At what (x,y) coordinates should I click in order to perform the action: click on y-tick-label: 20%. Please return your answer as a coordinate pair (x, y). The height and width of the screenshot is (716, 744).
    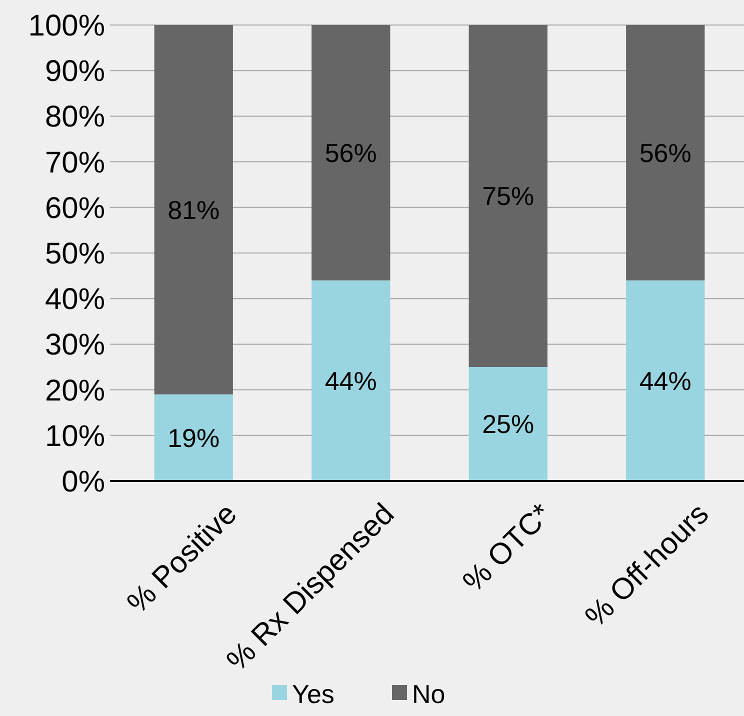
    Looking at the image, I should click on (74, 391).